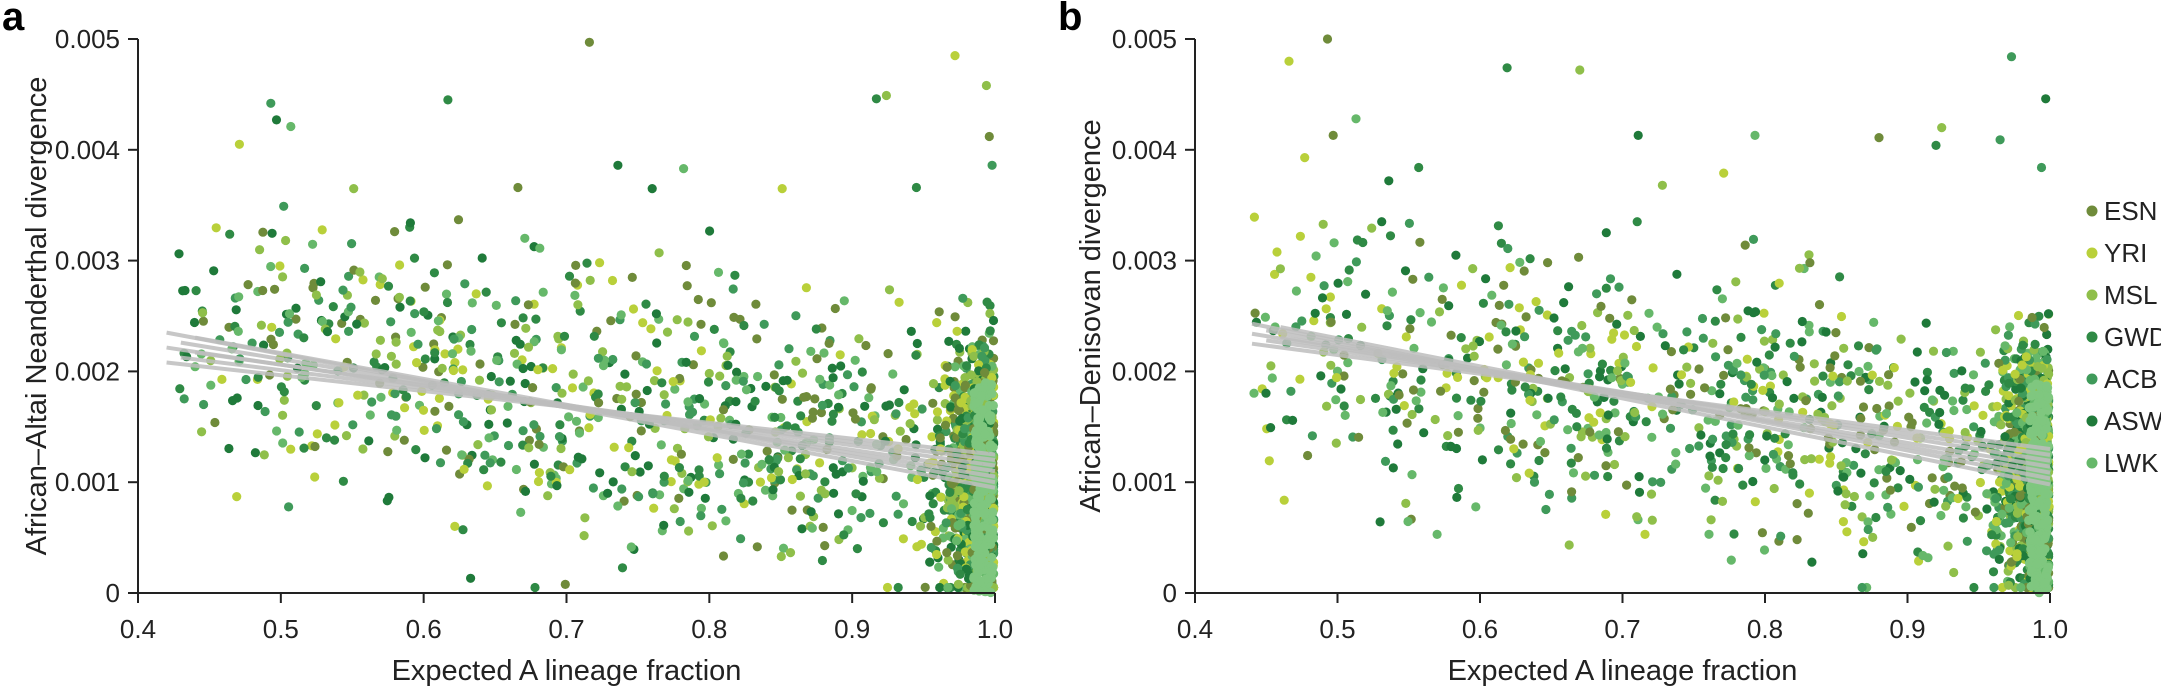 This screenshot has height=686, width=2161. What do you see at coordinates (2092, 421) in the screenshot?
I see `legend-marker` at bounding box center [2092, 421].